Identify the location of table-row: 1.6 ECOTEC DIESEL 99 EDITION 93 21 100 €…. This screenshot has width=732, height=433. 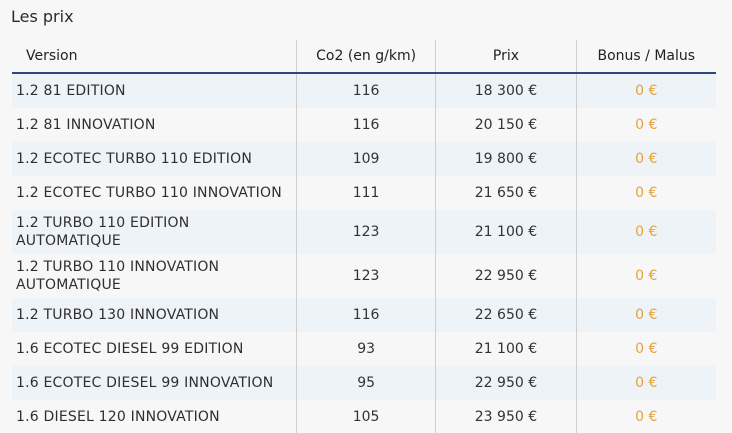
(364, 349).